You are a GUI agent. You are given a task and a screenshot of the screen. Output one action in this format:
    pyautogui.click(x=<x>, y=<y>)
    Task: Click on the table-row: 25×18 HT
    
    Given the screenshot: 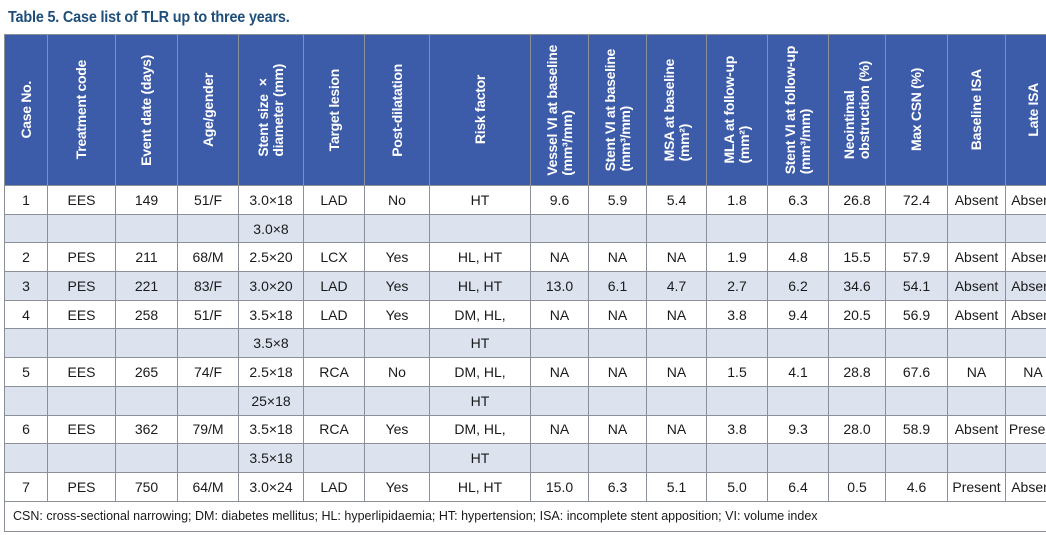 What is the action you would take?
    pyautogui.click(x=525, y=400)
    